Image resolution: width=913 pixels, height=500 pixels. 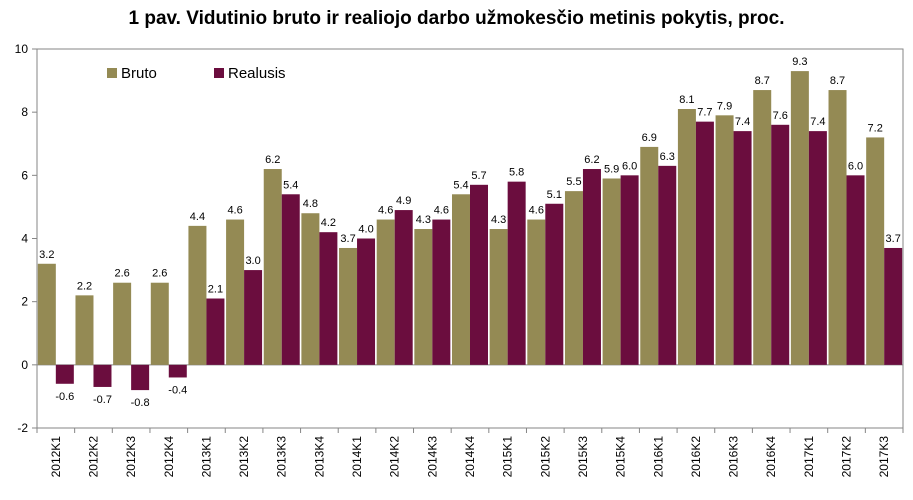 What do you see at coordinates (215, 290) in the screenshot?
I see `data-label-realusis: 2.1` at bounding box center [215, 290].